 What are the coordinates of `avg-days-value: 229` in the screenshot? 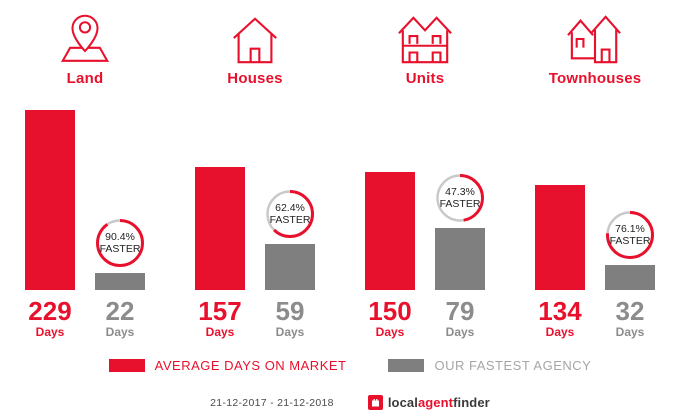 It's located at (50, 311).